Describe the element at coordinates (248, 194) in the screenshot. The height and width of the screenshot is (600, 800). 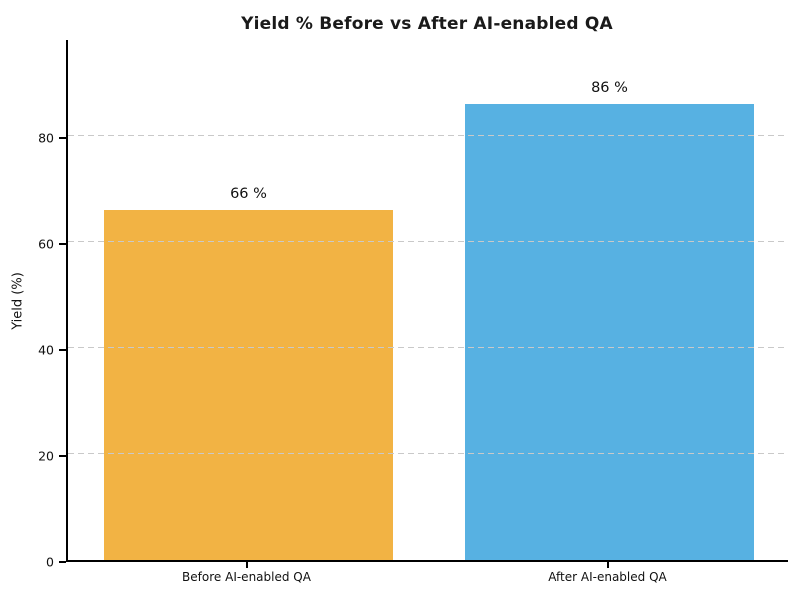
I see `bar-value-label: 66 %` at that location.